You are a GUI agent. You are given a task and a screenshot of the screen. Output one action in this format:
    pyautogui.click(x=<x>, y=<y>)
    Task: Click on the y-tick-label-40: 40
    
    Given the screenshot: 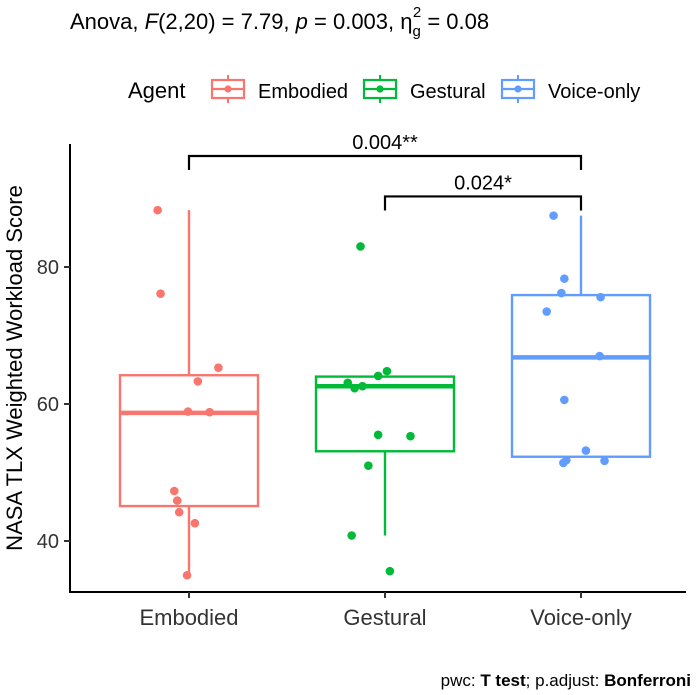 What is the action you would take?
    pyautogui.click(x=48, y=542)
    